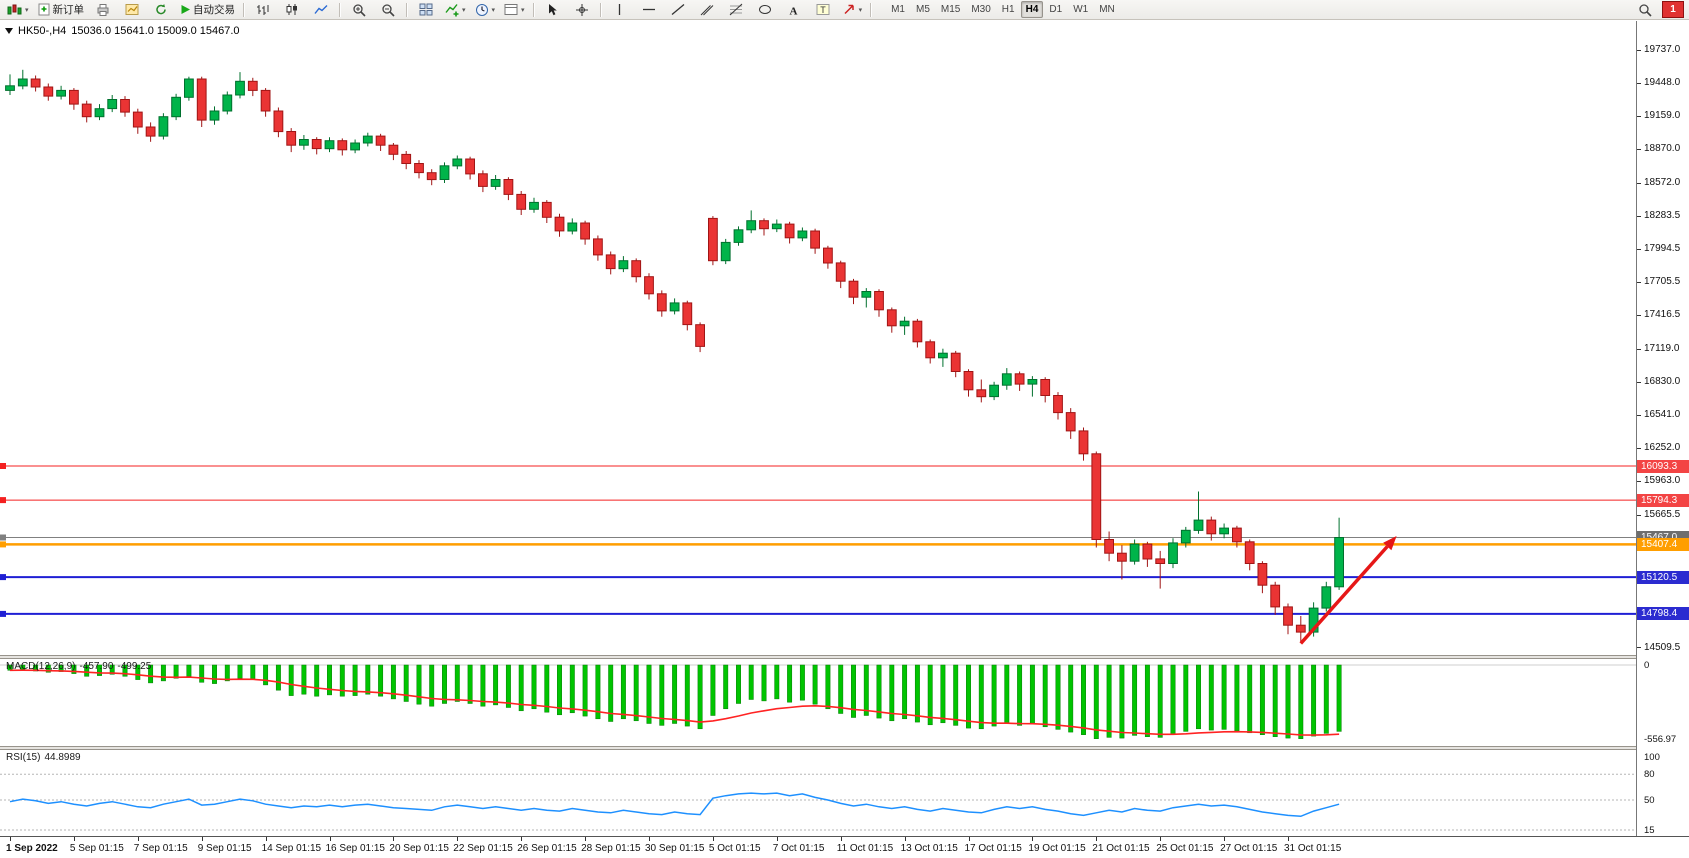 Image resolution: width=1689 pixels, height=858 pixels. What do you see at coordinates (61, 9) in the screenshot?
I see `new-order-button: 新订单` at bounding box center [61, 9].